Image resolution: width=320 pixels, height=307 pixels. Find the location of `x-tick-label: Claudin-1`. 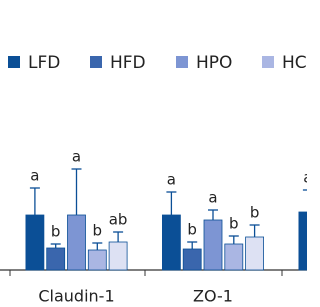

x-tick-label: Claudin-1 is located at coordinates (76, 296).